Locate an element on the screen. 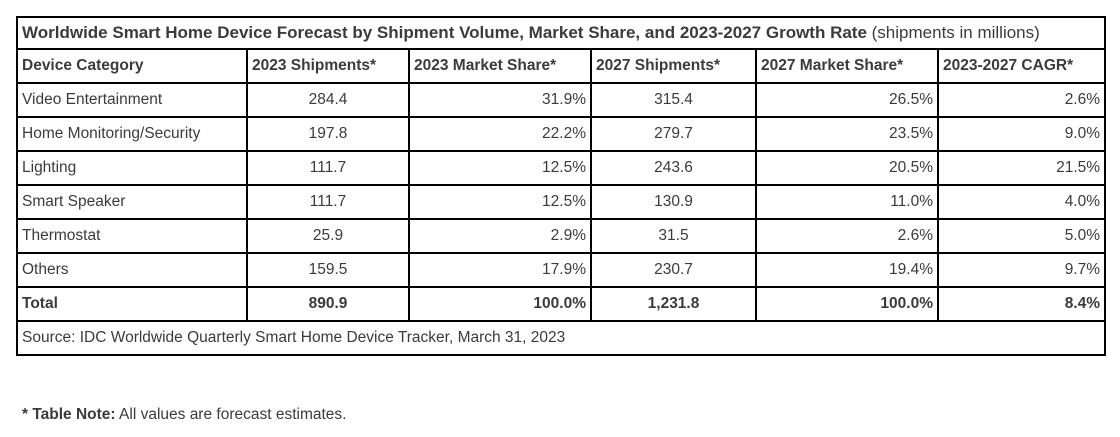  table-row-thermostat: Thermostat 25.9 2.9% 31.5 2.6% 5.0% is located at coordinates (561, 236).